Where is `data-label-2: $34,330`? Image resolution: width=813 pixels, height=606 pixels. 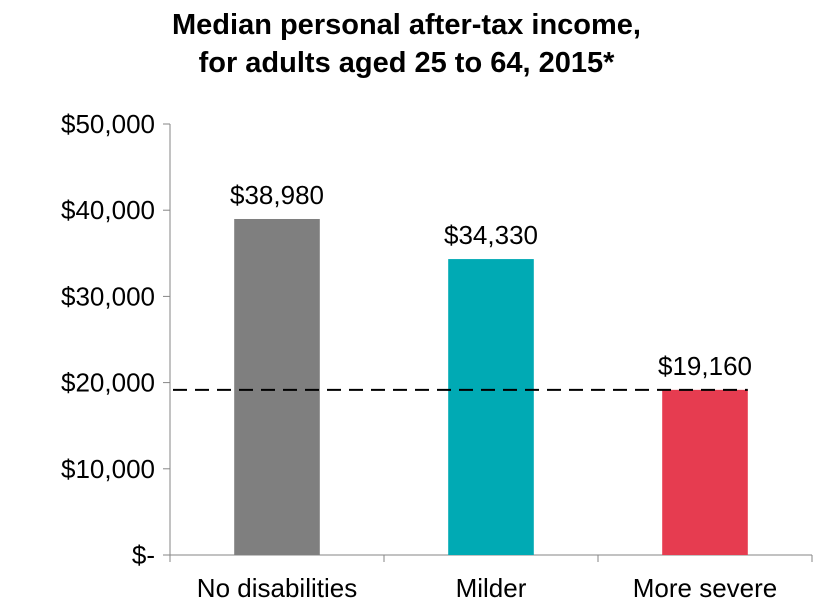
data-label-2: $34,330 is located at coordinates (491, 235).